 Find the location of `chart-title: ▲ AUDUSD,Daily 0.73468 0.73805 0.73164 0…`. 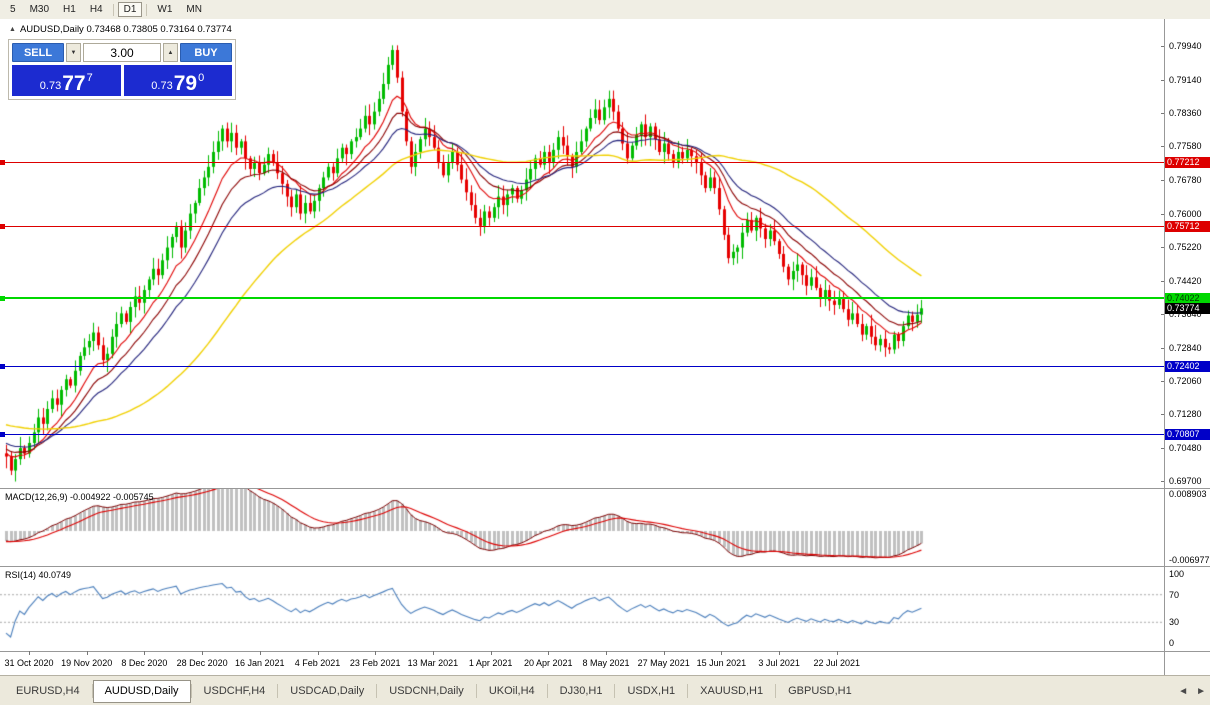

chart-title: ▲ AUDUSD,Daily 0.73468 0.73805 0.73164 0… is located at coordinates (120, 29).